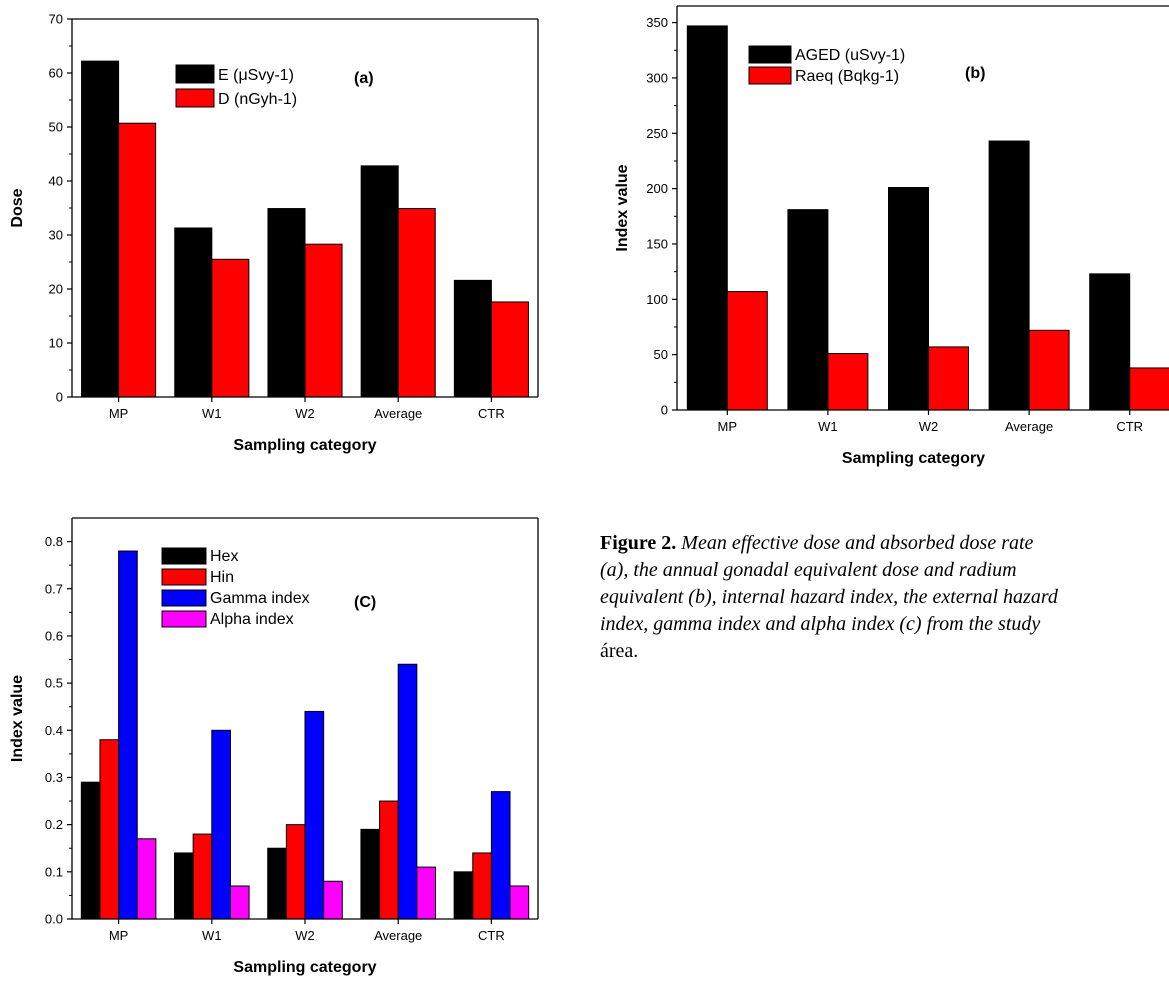  What do you see at coordinates (1049, 370) in the screenshot?
I see `bar-raeq-bqkg-1-average` at bounding box center [1049, 370].